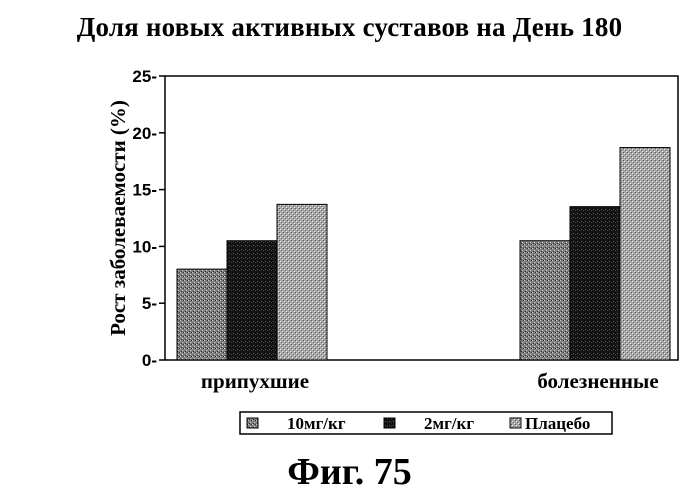 This screenshot has width=699, height=494. Describe the element at coordinates (316, 423) in the screenshot. I see `legend-label: 10мг/кг` at that location.